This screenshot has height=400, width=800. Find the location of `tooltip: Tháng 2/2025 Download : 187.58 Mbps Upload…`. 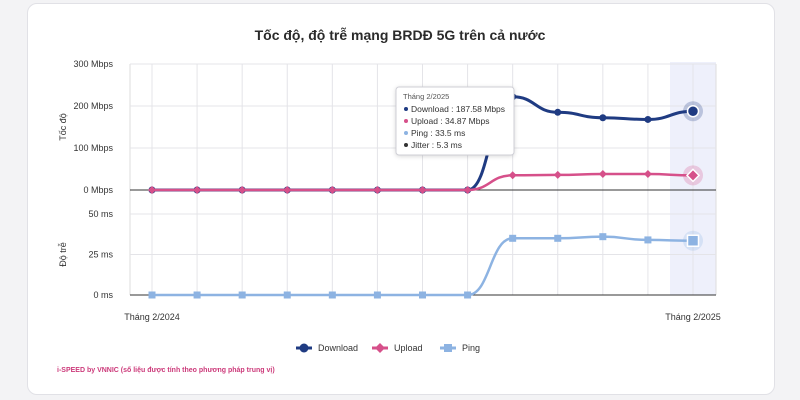

tooltip: Tháng 2/2025 Download : 187.58 Mbps Upload… is located at coordinates (455, 121).